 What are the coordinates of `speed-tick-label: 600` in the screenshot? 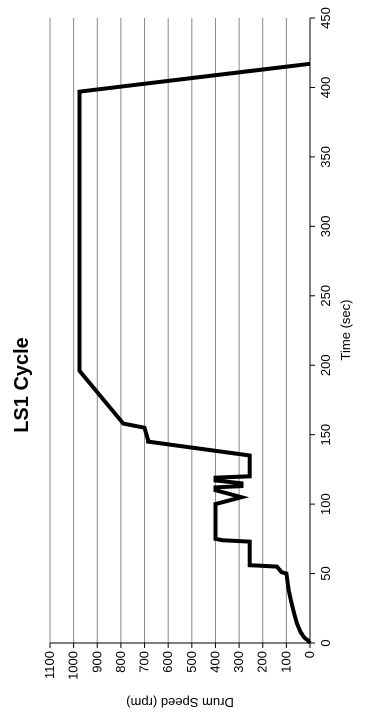 It's located at (167, 662).